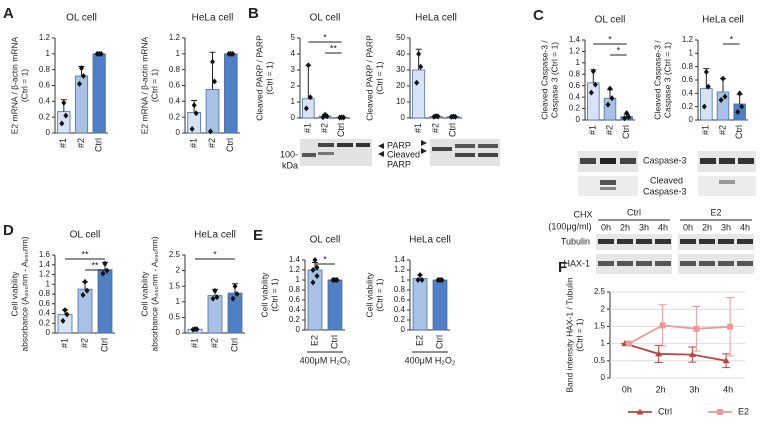 Image resolution: width=760 pixels, height=428 pixels. I want to click on y-axis-label: (Ctrl = 1), so click(24, 85).